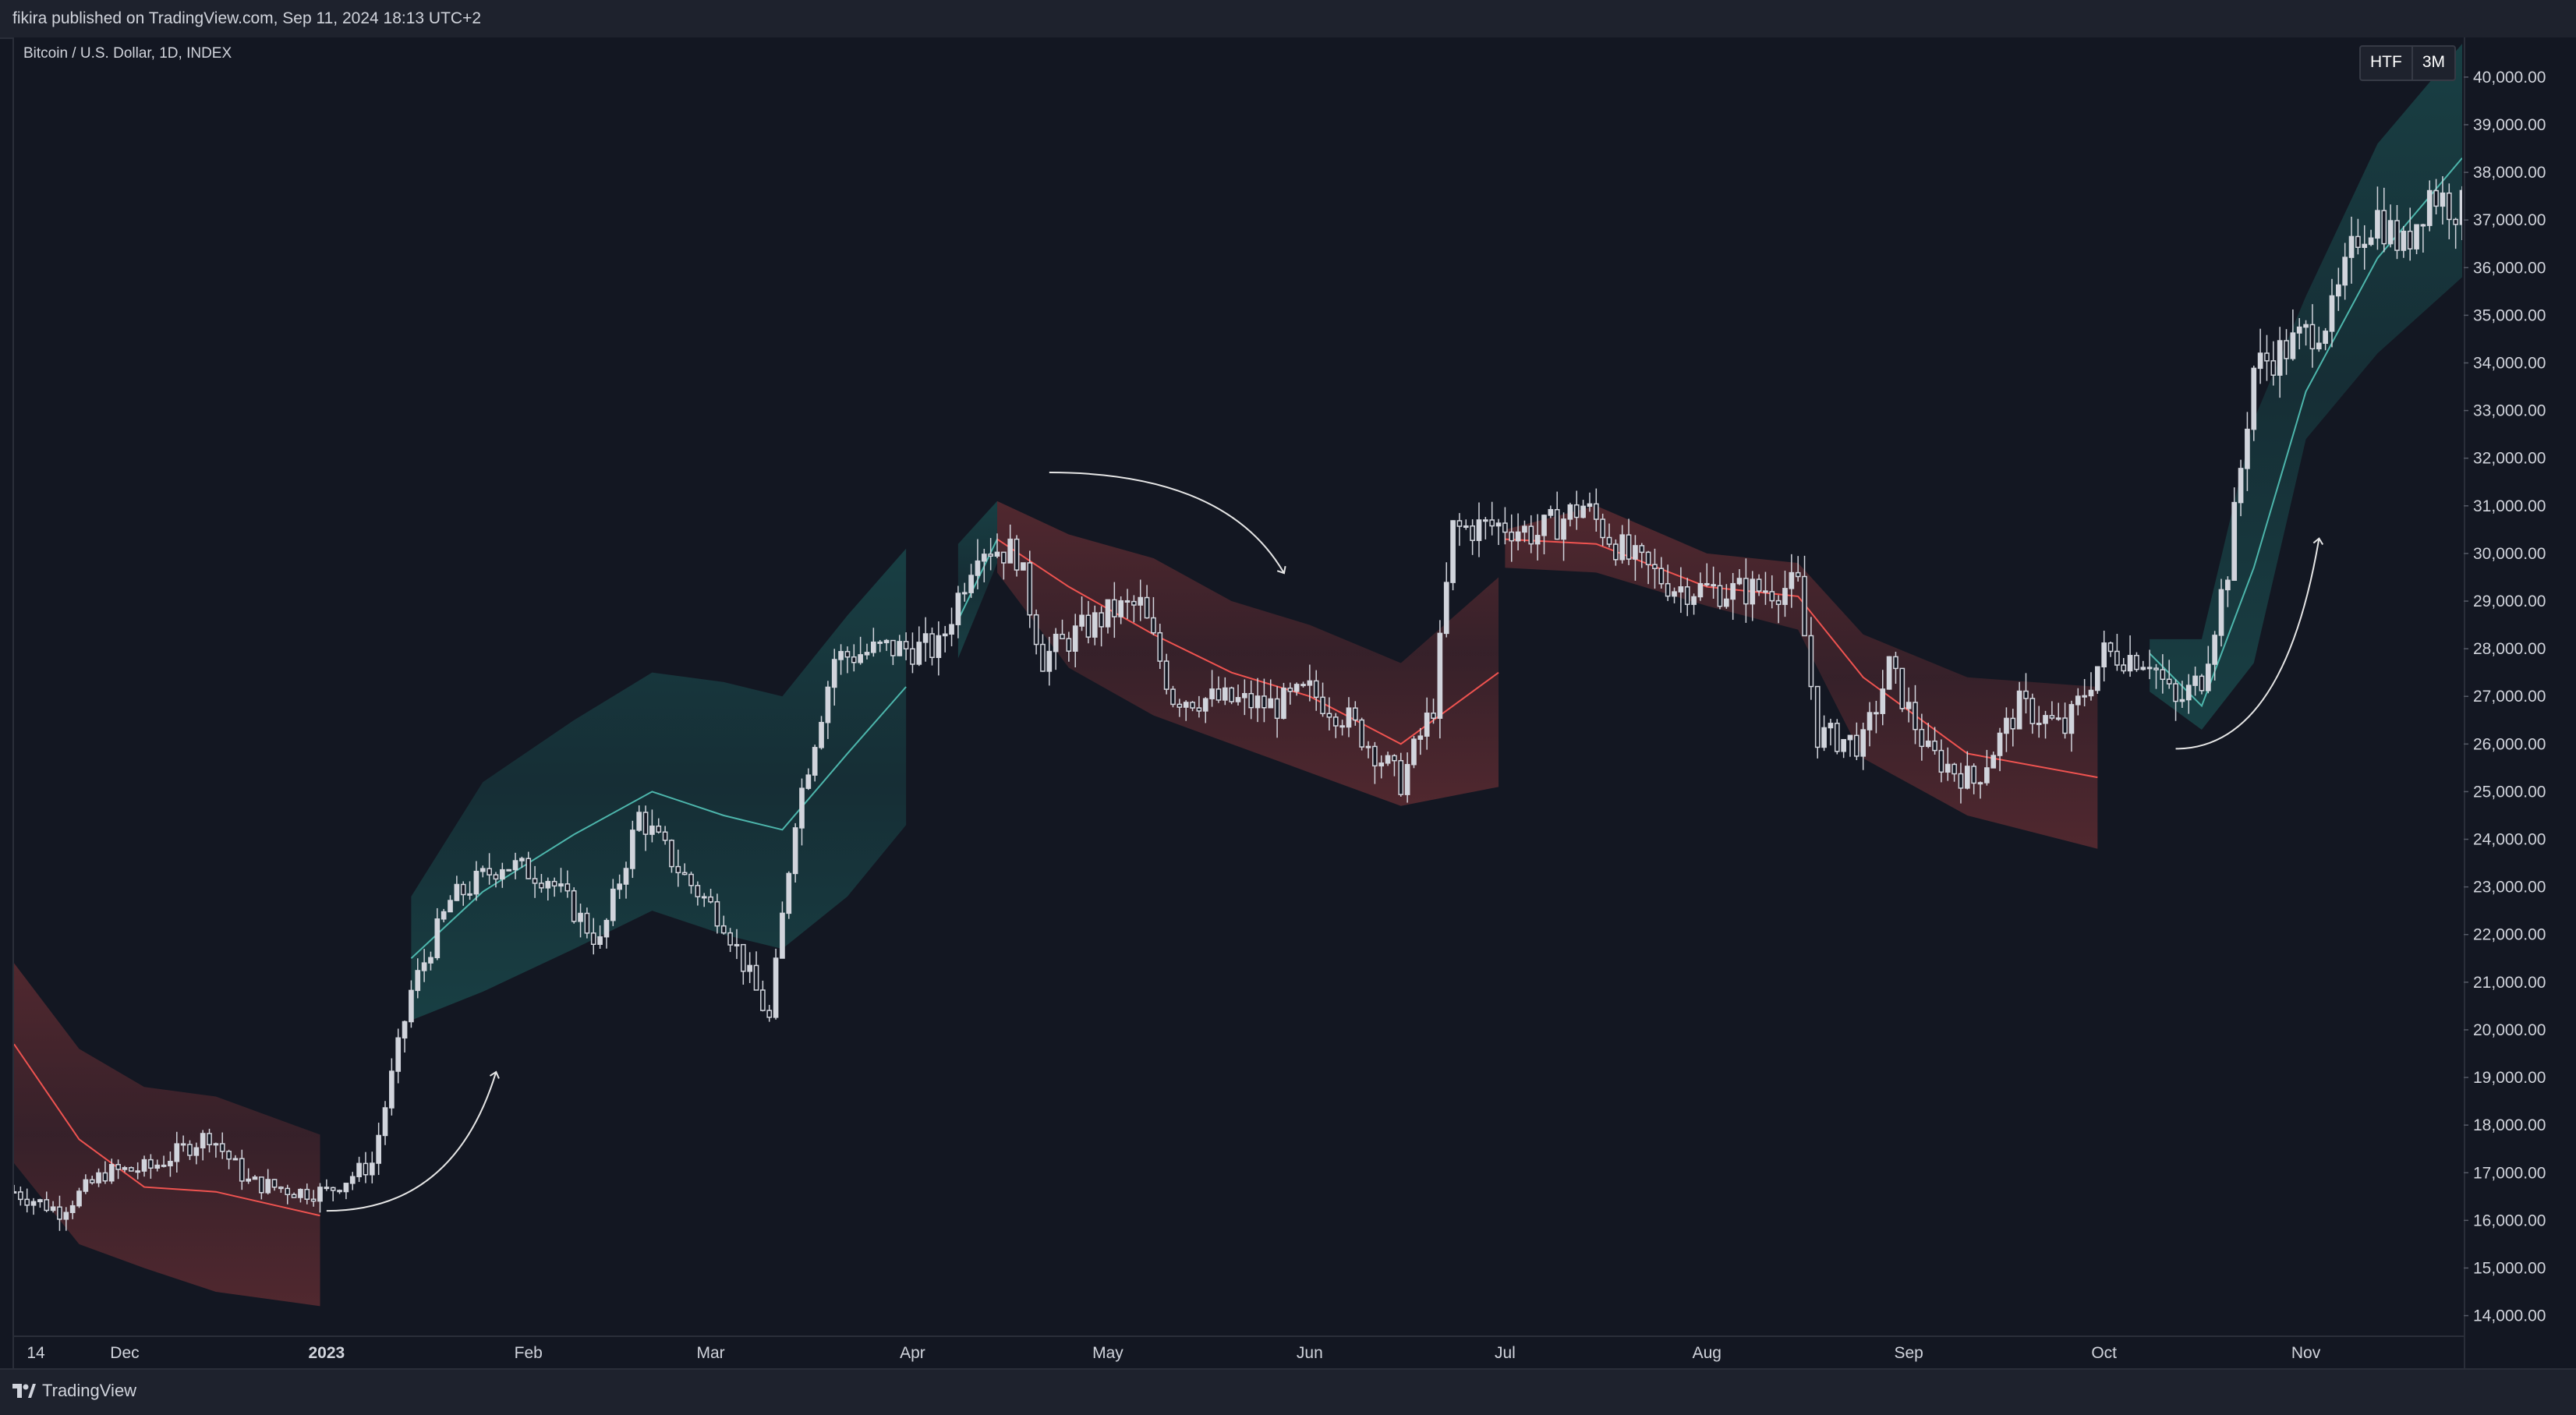  What do you see at coordinates (2520, 702) in the screenshot?
I see `price-axis` at bounding box center [2520, 702].